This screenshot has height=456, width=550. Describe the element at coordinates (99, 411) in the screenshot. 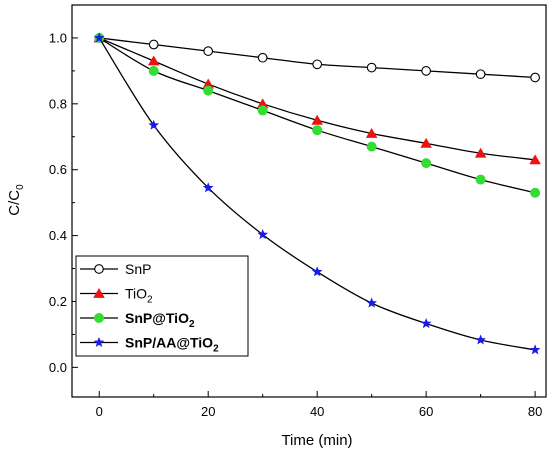

I see `x-tick-label: 0` at that location.